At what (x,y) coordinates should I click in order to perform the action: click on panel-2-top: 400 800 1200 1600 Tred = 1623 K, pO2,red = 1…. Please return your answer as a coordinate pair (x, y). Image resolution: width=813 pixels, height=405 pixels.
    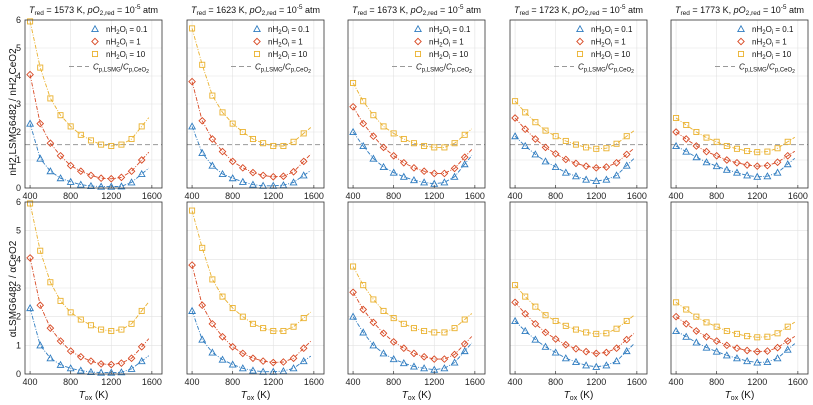
    Looking at the image, I should click on (255, 102).